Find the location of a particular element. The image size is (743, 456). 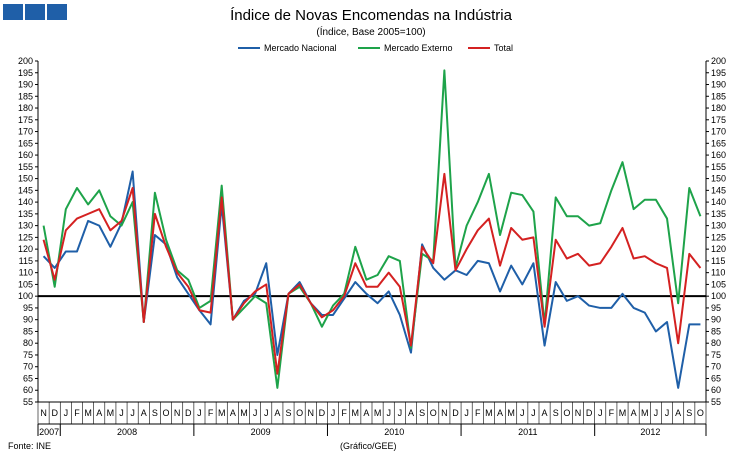

y-tick-label-right: 160 is located at coordinates (718, 155).